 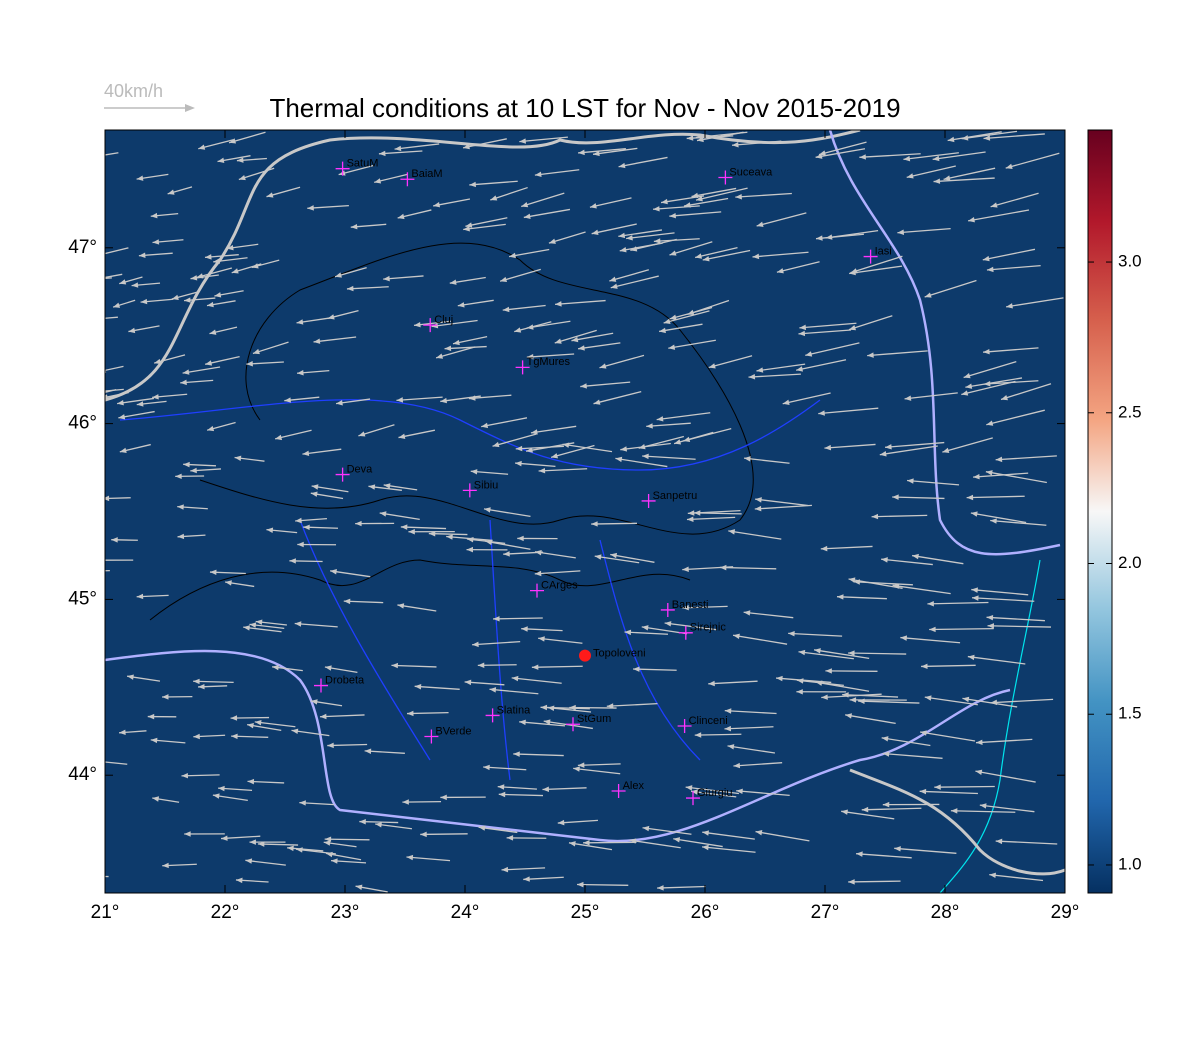 I want to click on city-label: SatuM, so click(x=363, y=164).